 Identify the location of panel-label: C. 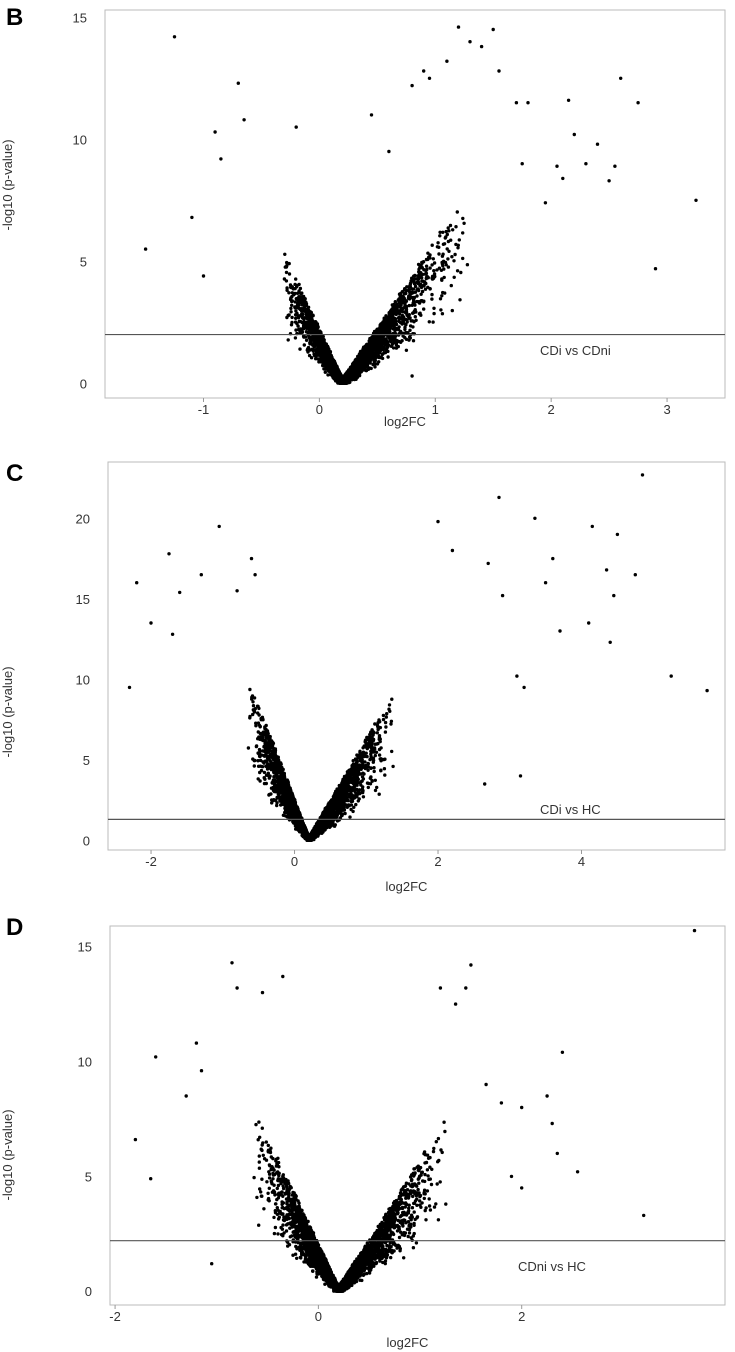
(15, 473).